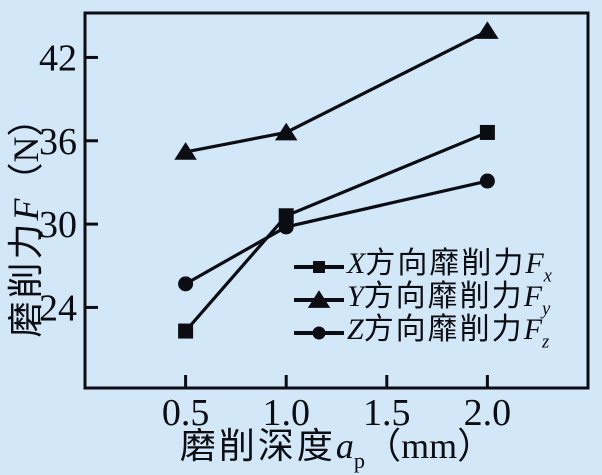  Describe the element at coordinates (58, 142) in the screenshot. I see `y-tick-label: 36` at that location.